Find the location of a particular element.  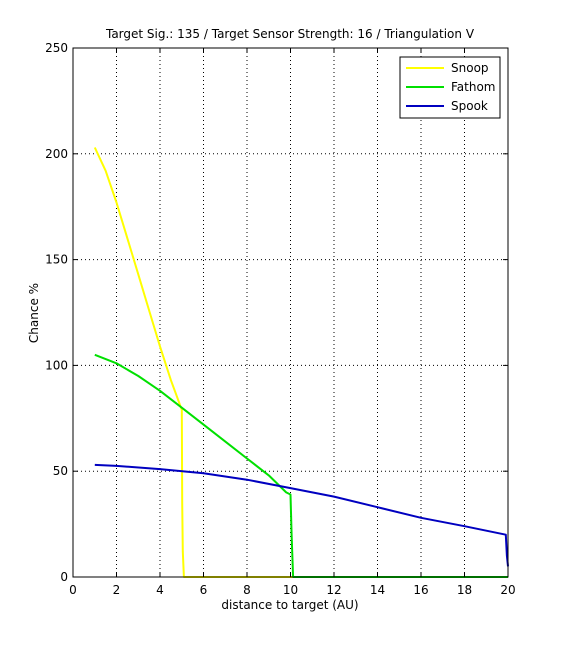

legend-label-spook: Spook is located at coordinates (469, 106).